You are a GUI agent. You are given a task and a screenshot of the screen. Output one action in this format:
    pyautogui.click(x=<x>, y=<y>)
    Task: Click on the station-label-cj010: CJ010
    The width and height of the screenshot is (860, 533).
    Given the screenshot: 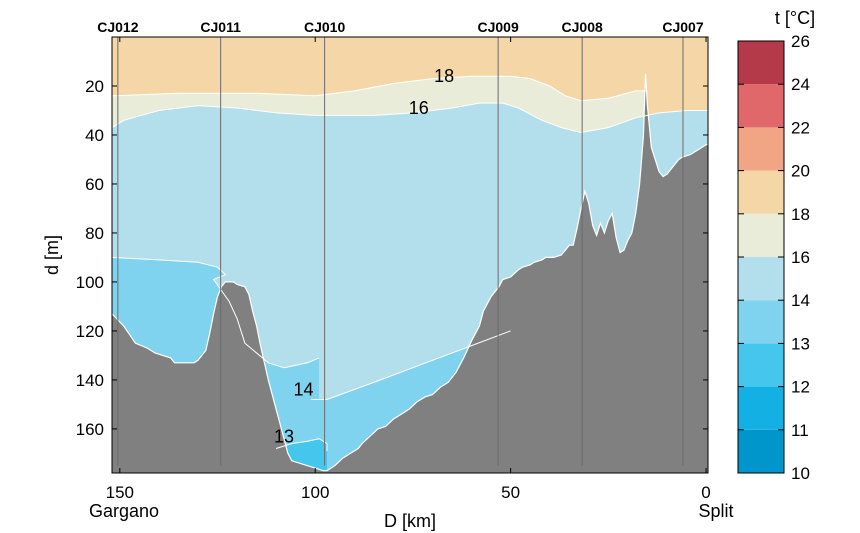 What is the action you would take?
    pyautogui.click(x=324, y=27)
    